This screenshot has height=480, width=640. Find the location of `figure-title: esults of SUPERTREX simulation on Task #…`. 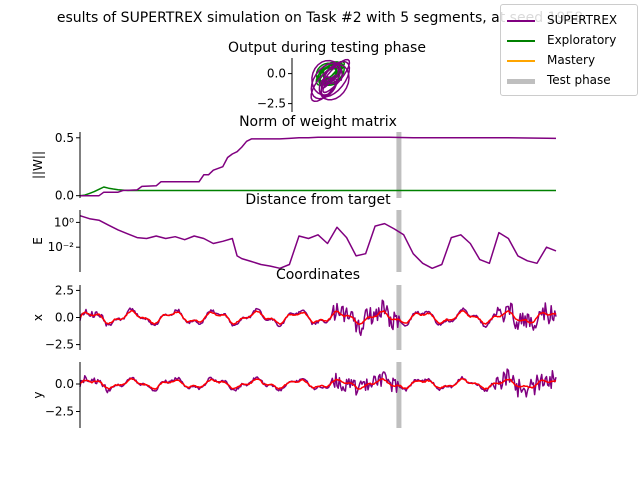

figure-title: esults of SUPERTREX simulation on Task #… is located at coordinates (320, 18).